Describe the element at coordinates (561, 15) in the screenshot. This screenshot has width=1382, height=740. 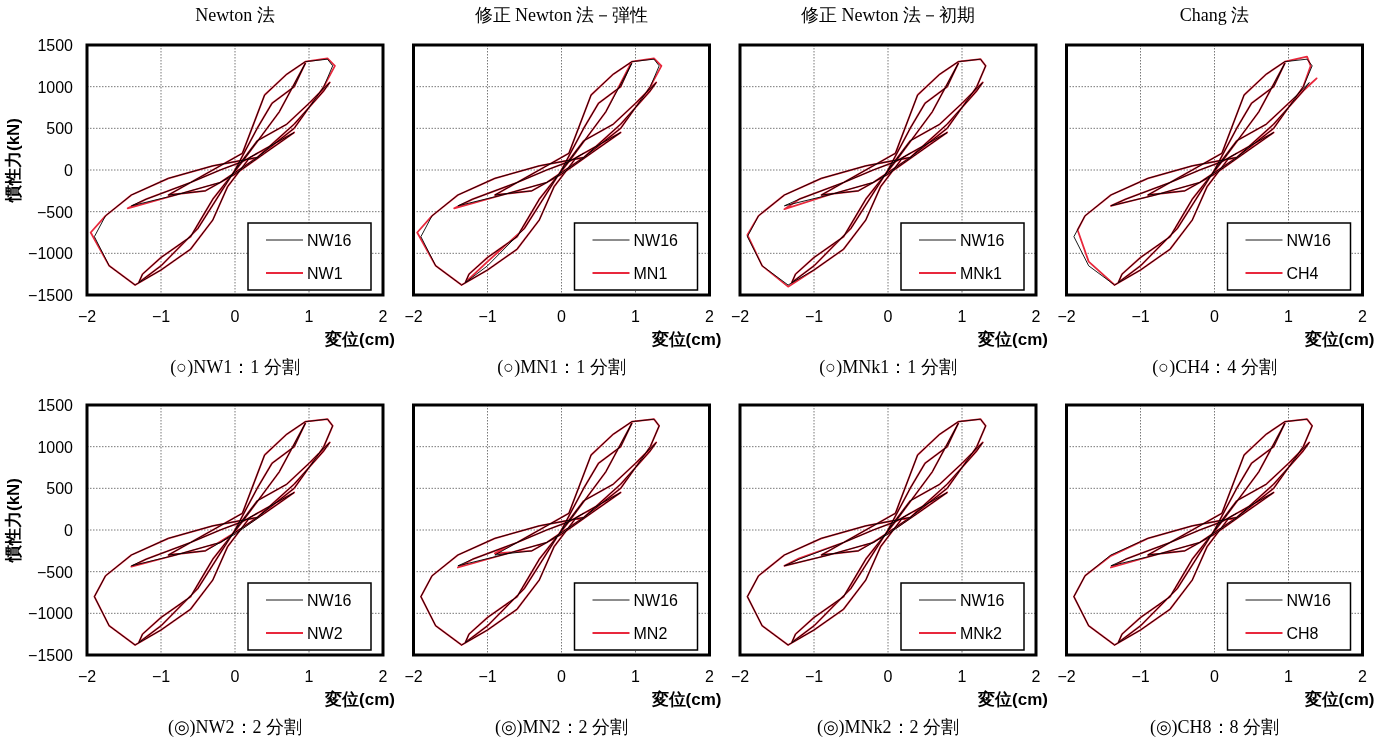
I see `chart-title: 修正 Newton 法－弾性` at that location.